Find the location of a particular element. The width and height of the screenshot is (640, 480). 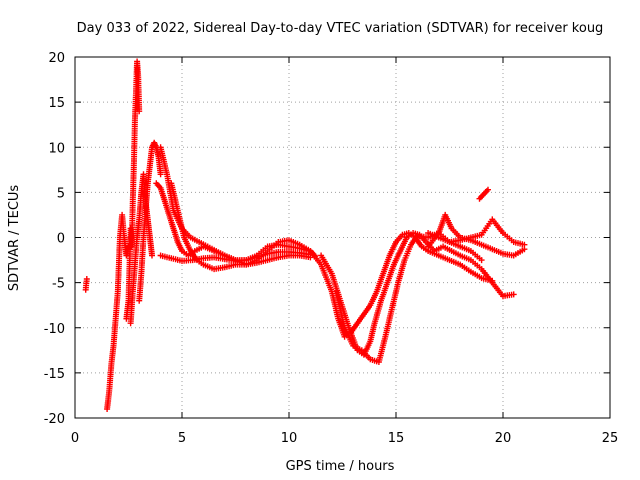

x-tick-label: 5 is located at coordinates (182, 438).